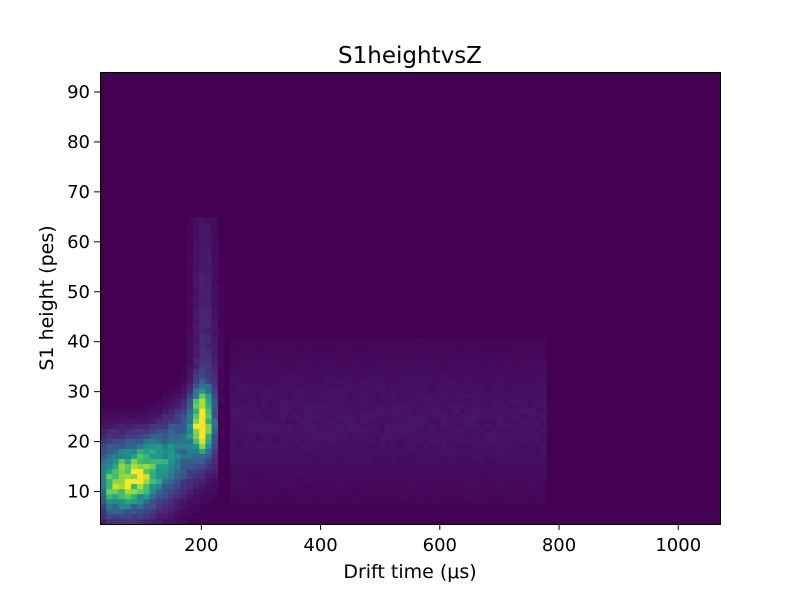  What do you see at coordinates (409, 572) in the screenshot?
I see `x-axis-title: Drift time (μs)` at bounding box center [409, 572].